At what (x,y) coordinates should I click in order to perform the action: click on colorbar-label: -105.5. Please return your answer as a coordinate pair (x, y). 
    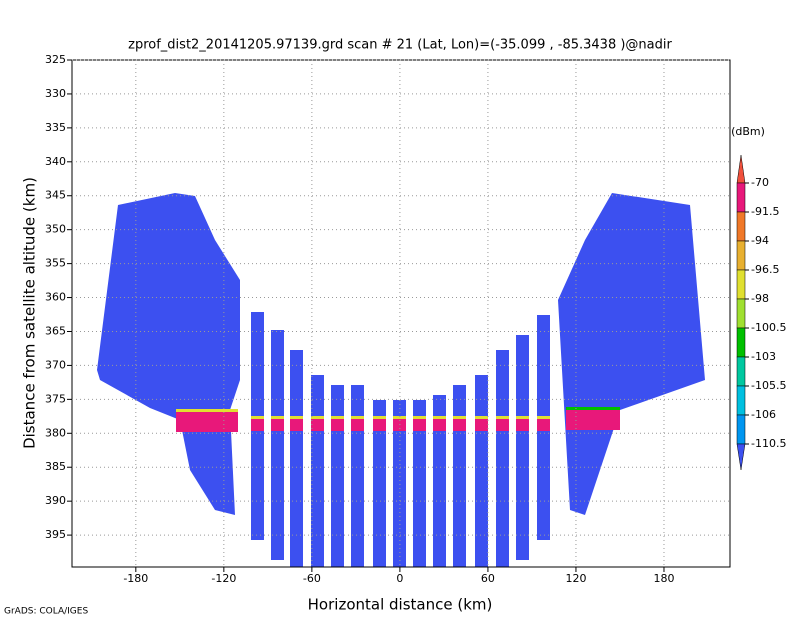
    Looking at the image, I should click on (768, 385).